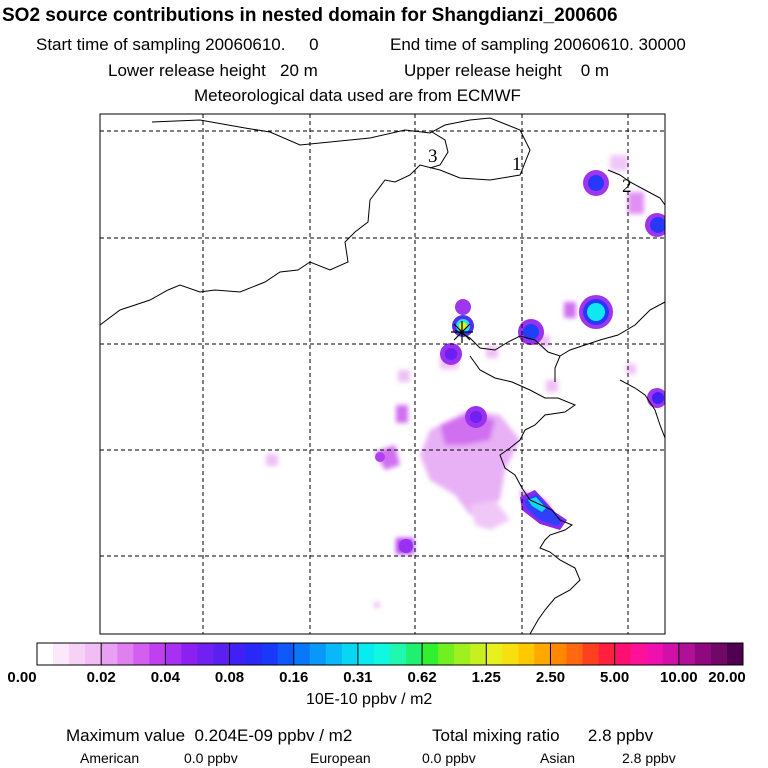  Describe the element at coordinates (358, 677) in the screenshot. I see `colorbar-tick-label: 0.31` at that location.